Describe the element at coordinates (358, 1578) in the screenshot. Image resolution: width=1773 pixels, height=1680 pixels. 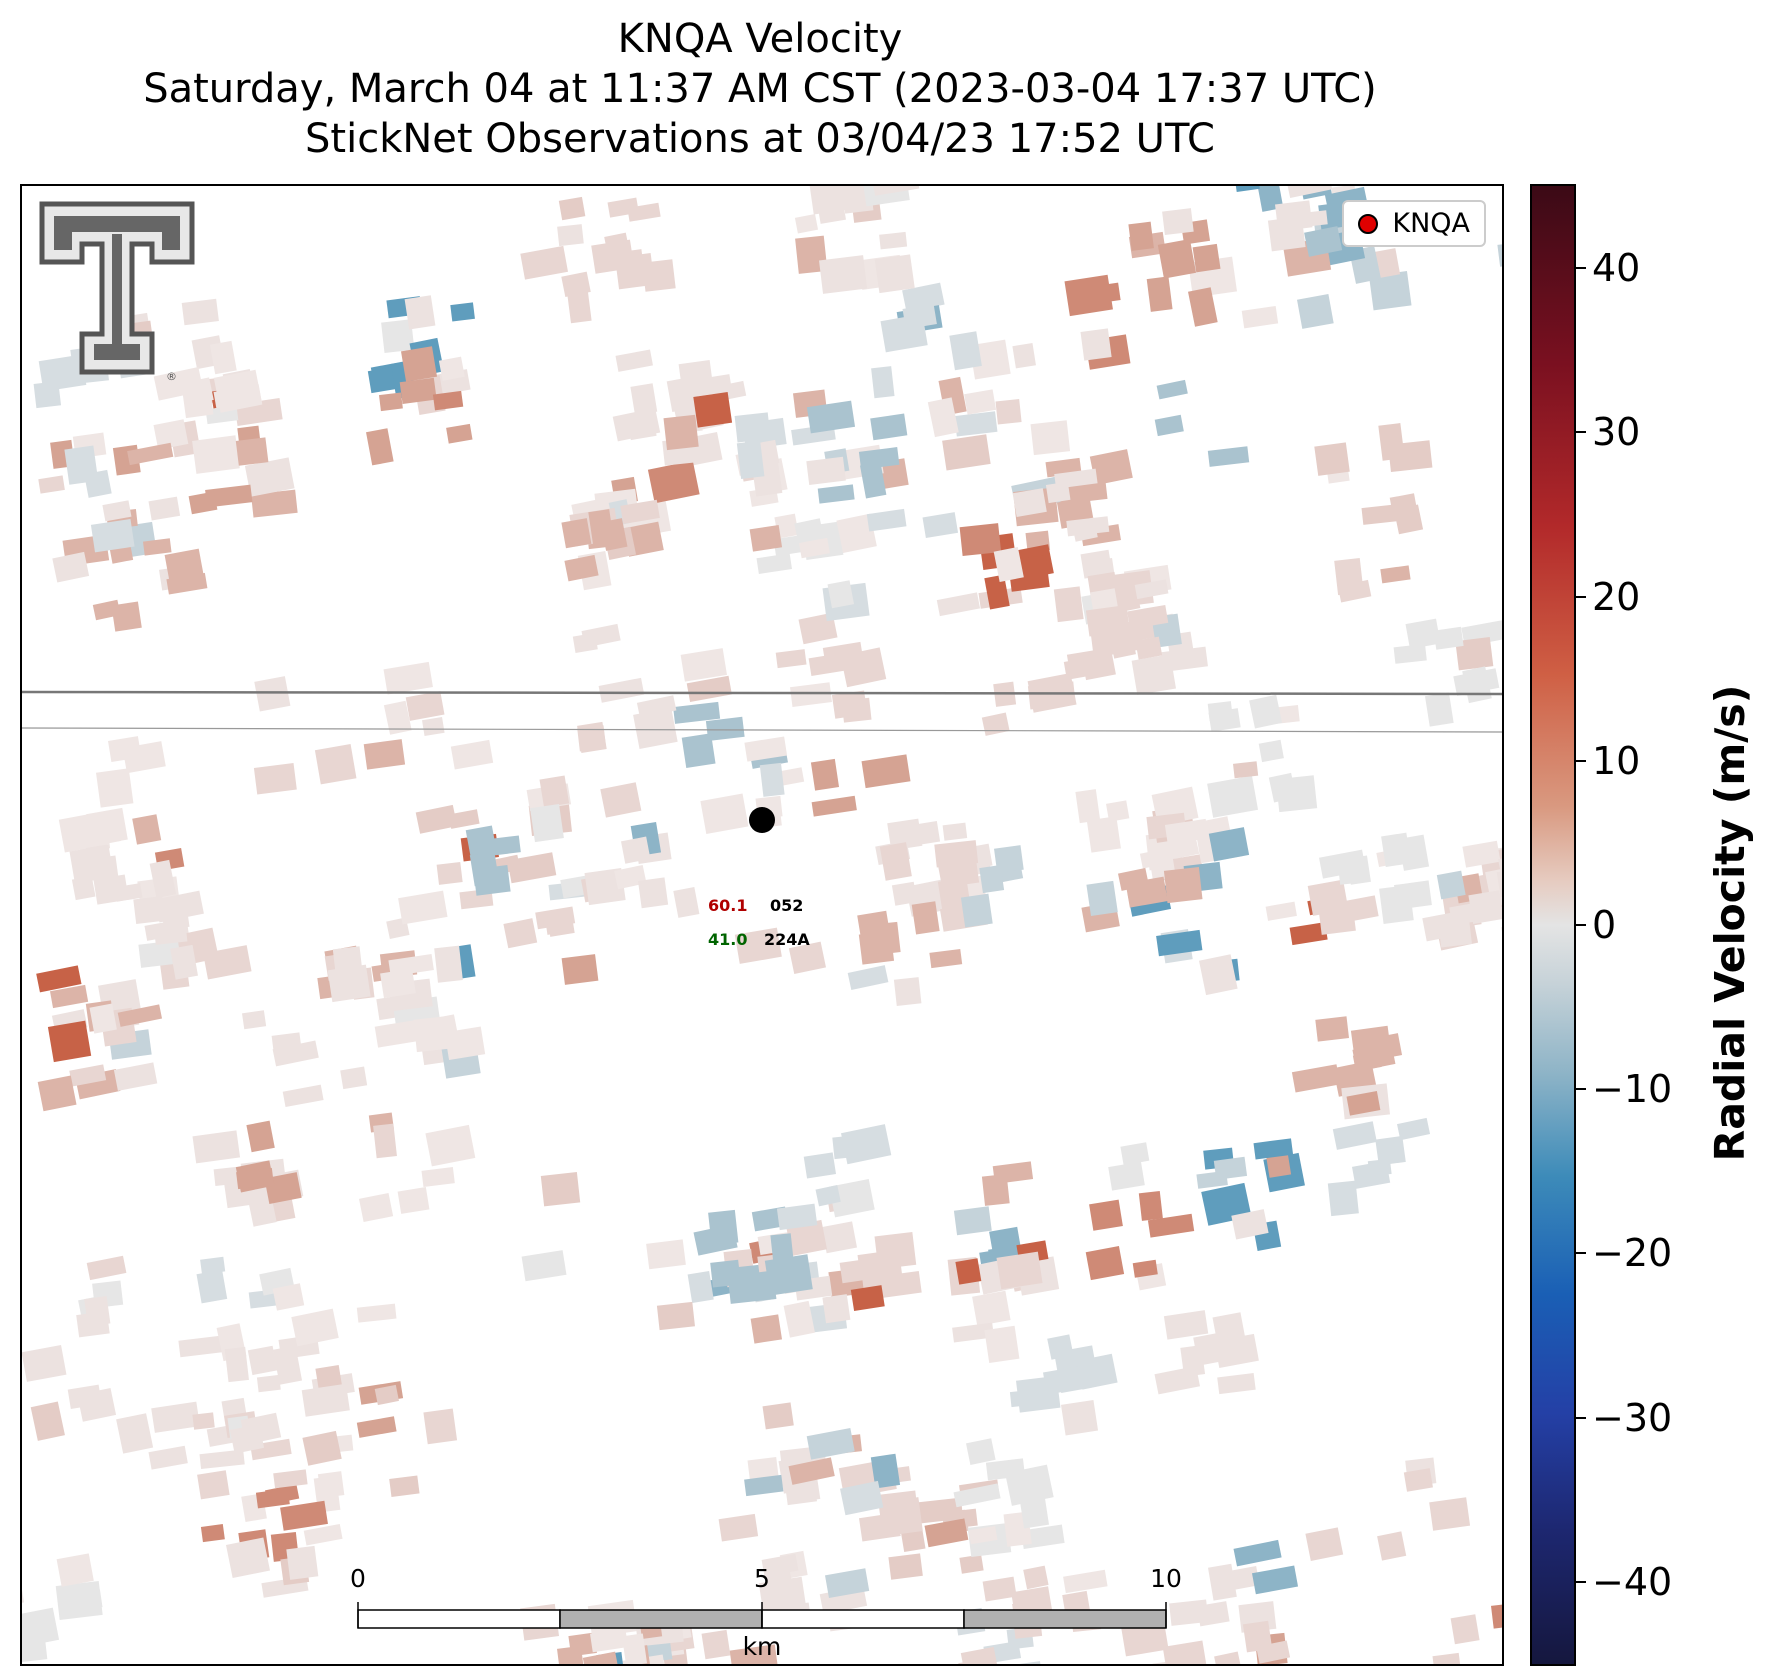
I see `scale-label-0: 0` at that location.